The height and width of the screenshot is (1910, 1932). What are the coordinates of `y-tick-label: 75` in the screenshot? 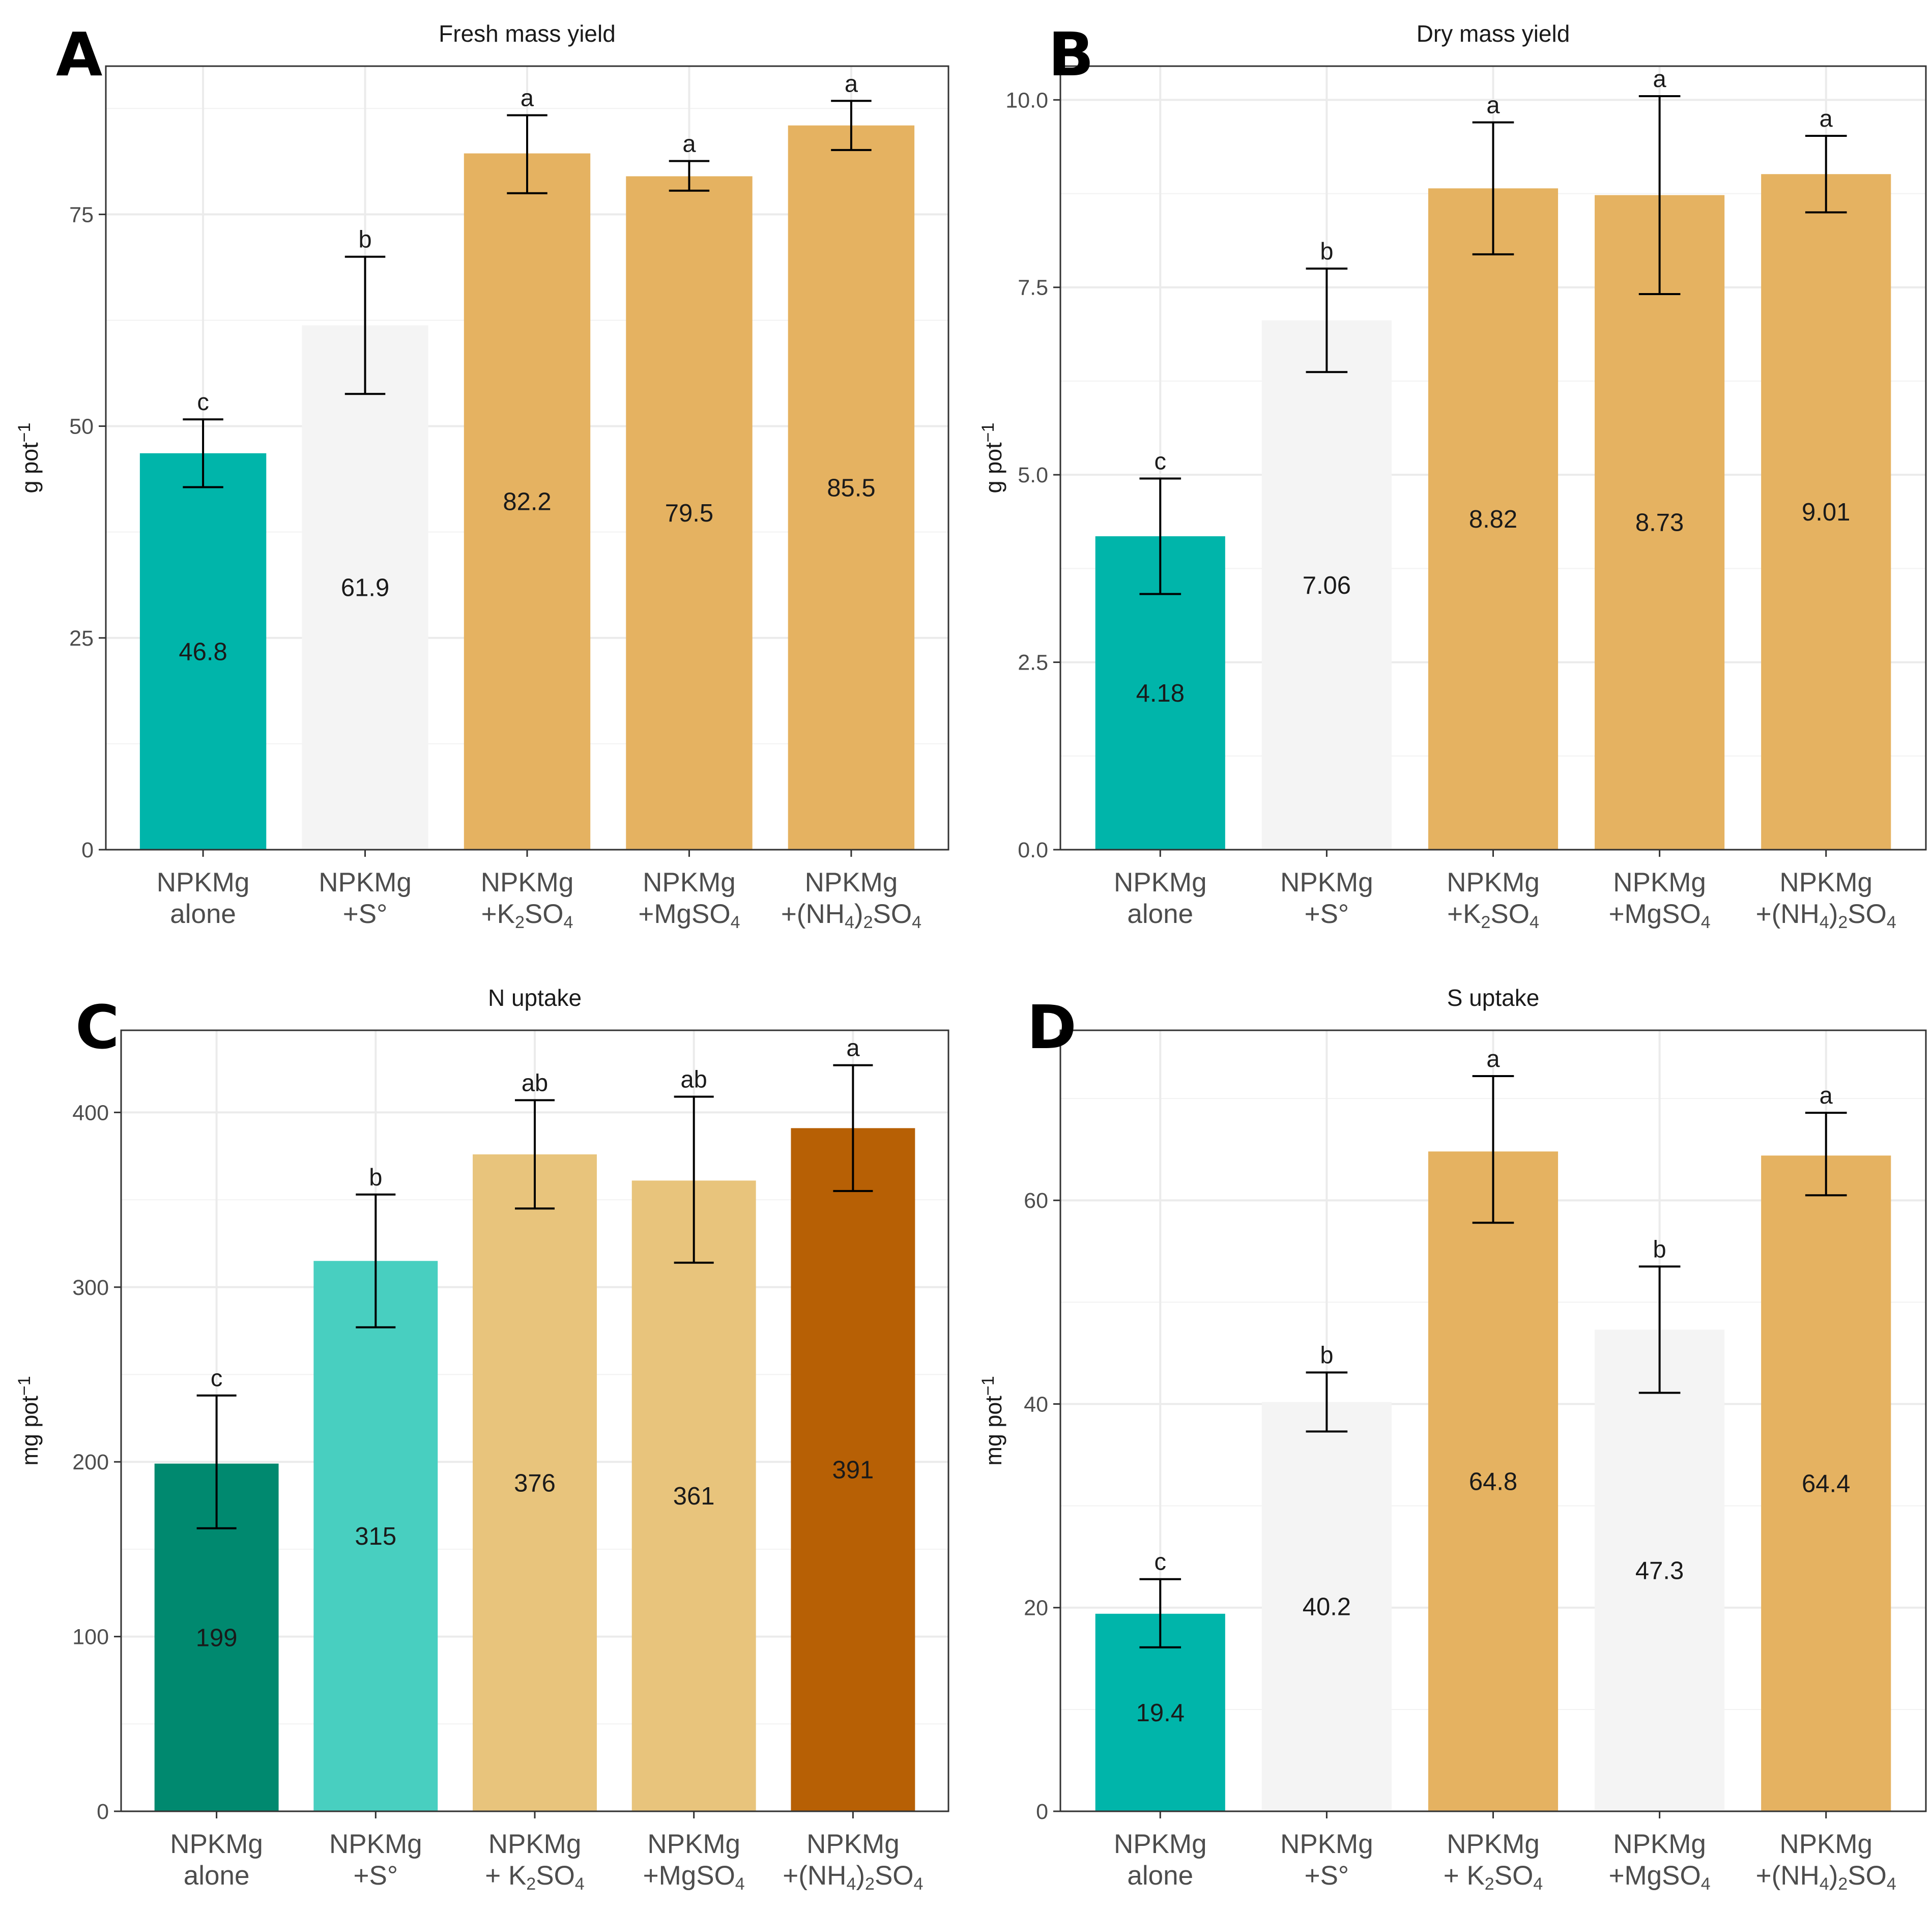 It's located at (81, 215).